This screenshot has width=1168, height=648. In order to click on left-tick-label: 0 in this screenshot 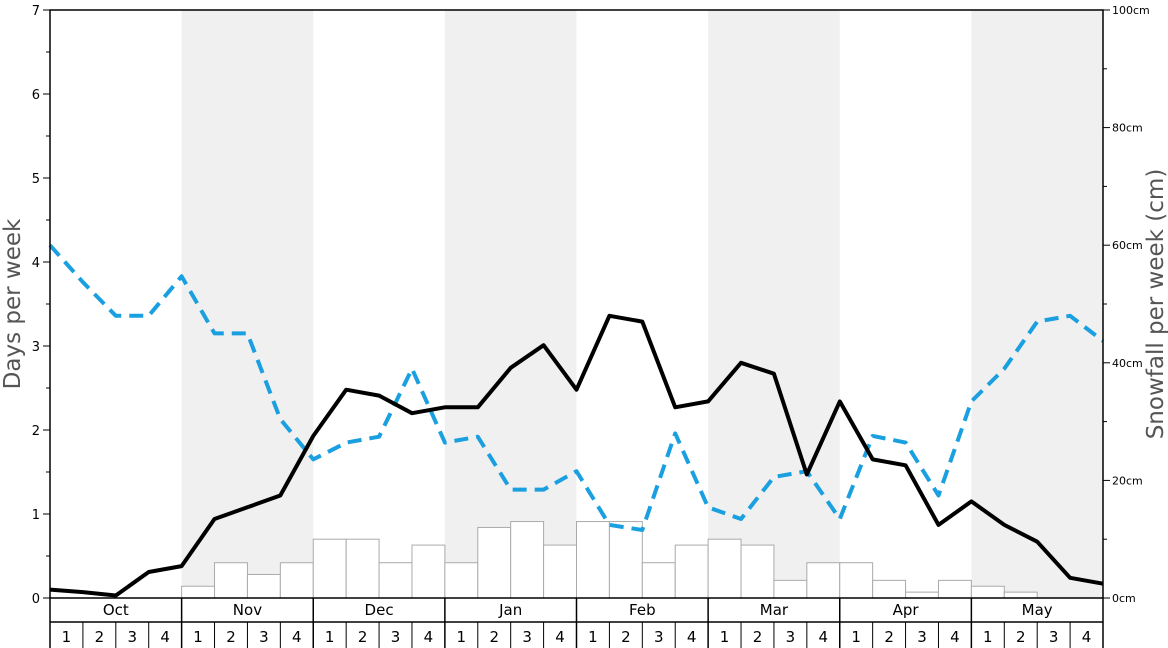, I will do `click(36, 599)`.